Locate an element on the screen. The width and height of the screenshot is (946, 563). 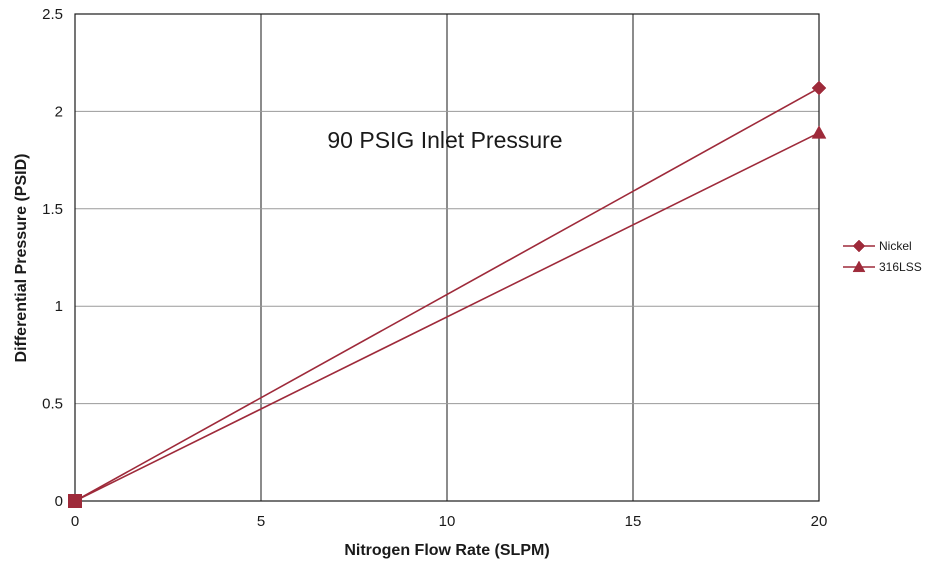
x-tick-label: 0 is located at coordinates (75, 521).